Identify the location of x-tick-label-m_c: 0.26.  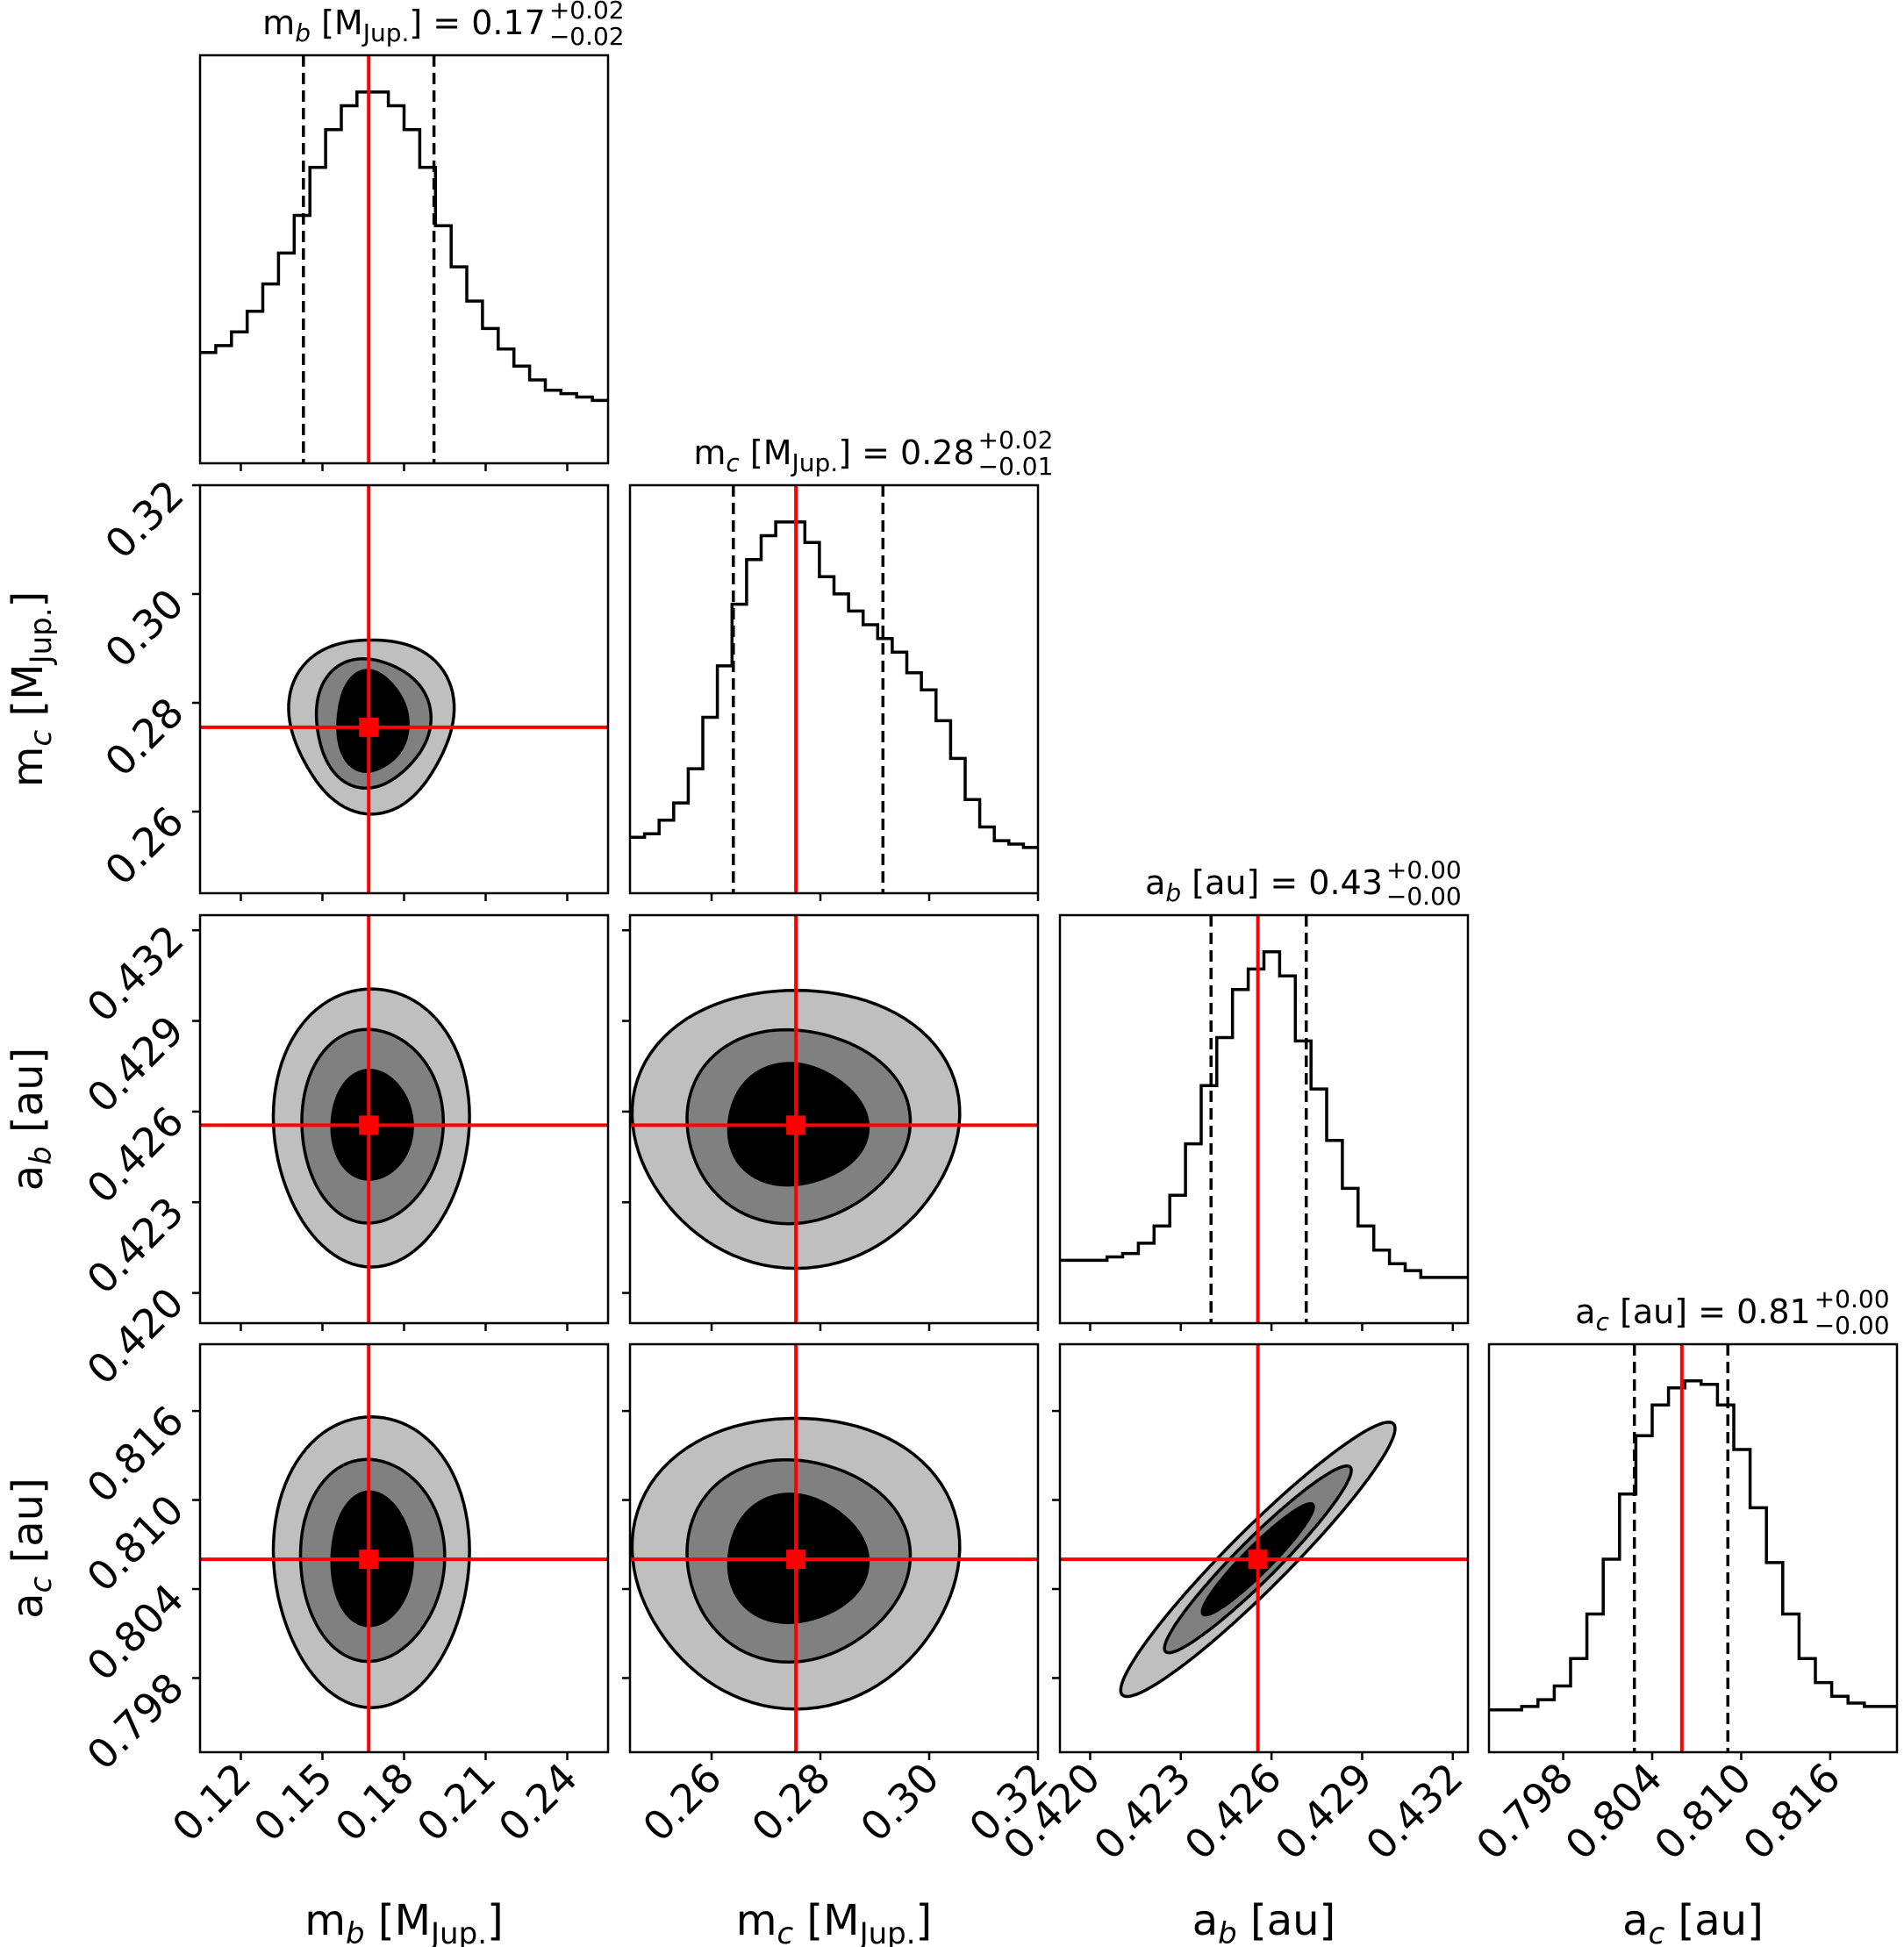
(682, 1803).